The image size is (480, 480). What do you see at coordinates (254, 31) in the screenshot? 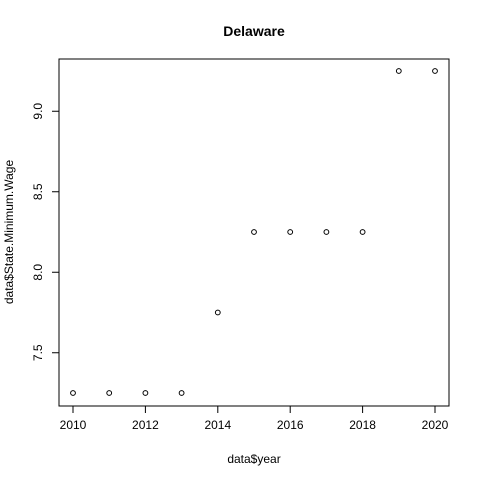
I see `chart-title: Delaware` at bounding box center [254, 31].